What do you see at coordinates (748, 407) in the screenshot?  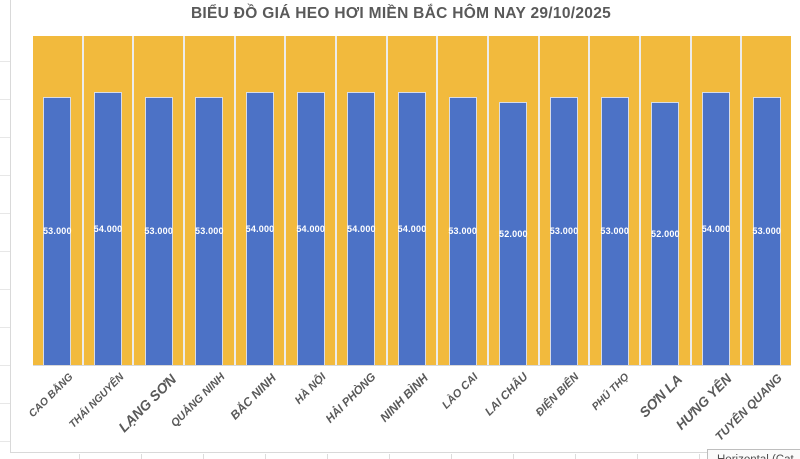 I see `category-axis-label: TUYÊN QUANG` at bounding box center [748, 407].